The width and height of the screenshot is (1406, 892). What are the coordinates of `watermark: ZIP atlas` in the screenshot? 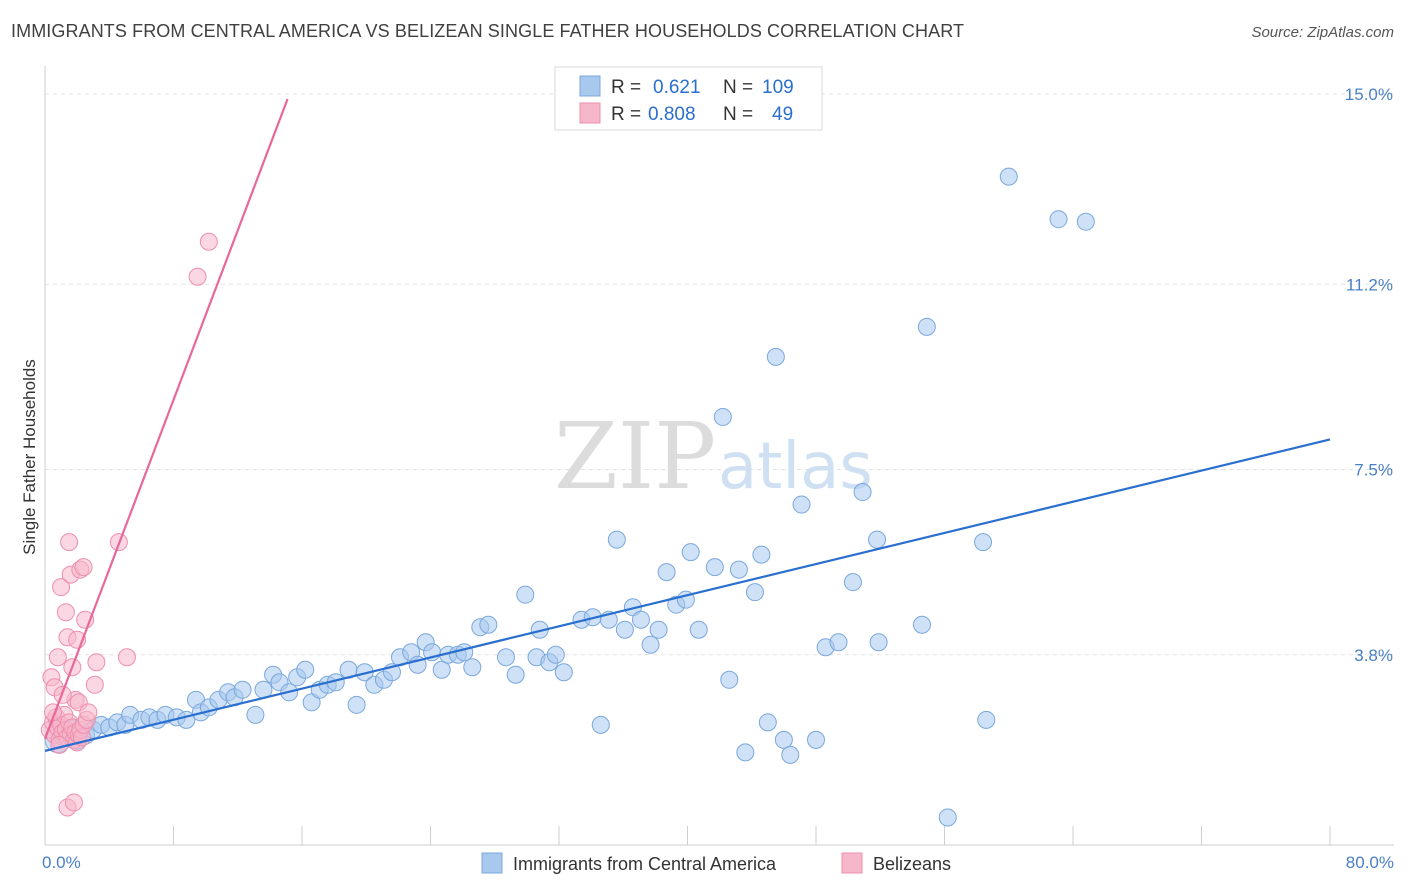 It's located at (713, 456).